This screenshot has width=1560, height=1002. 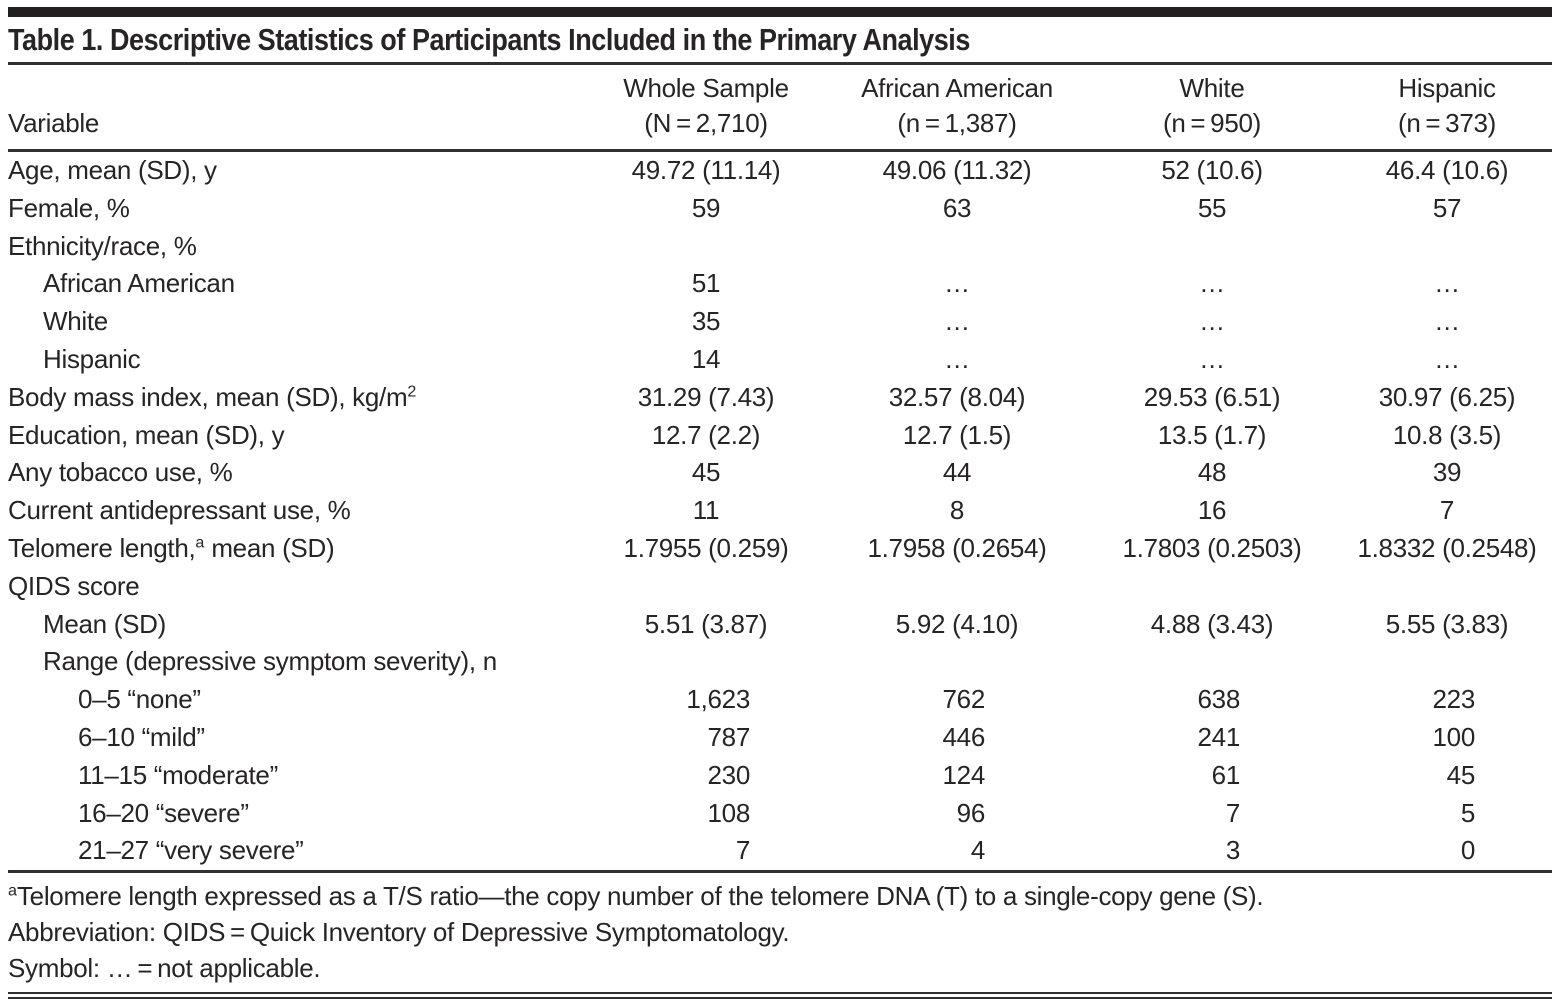 I want to click on cell-value-text: 230, so click(x=729, y=774).